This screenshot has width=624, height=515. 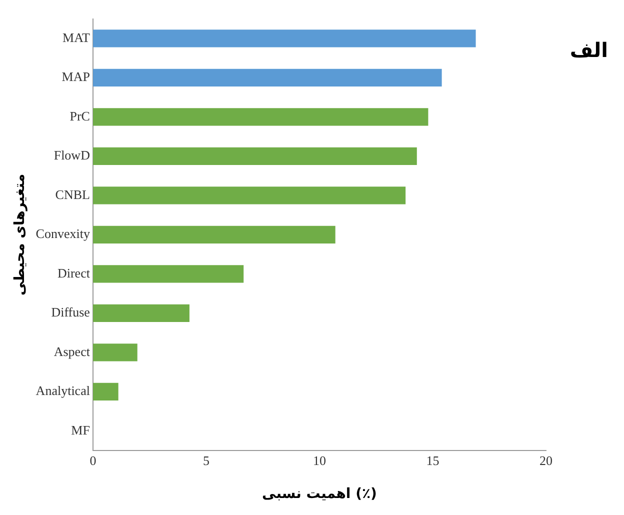 What do you see at coordinates (72, 351) in the screenshot?
I see `y-tick-label: Aspect` at bounding box center [72, 351].